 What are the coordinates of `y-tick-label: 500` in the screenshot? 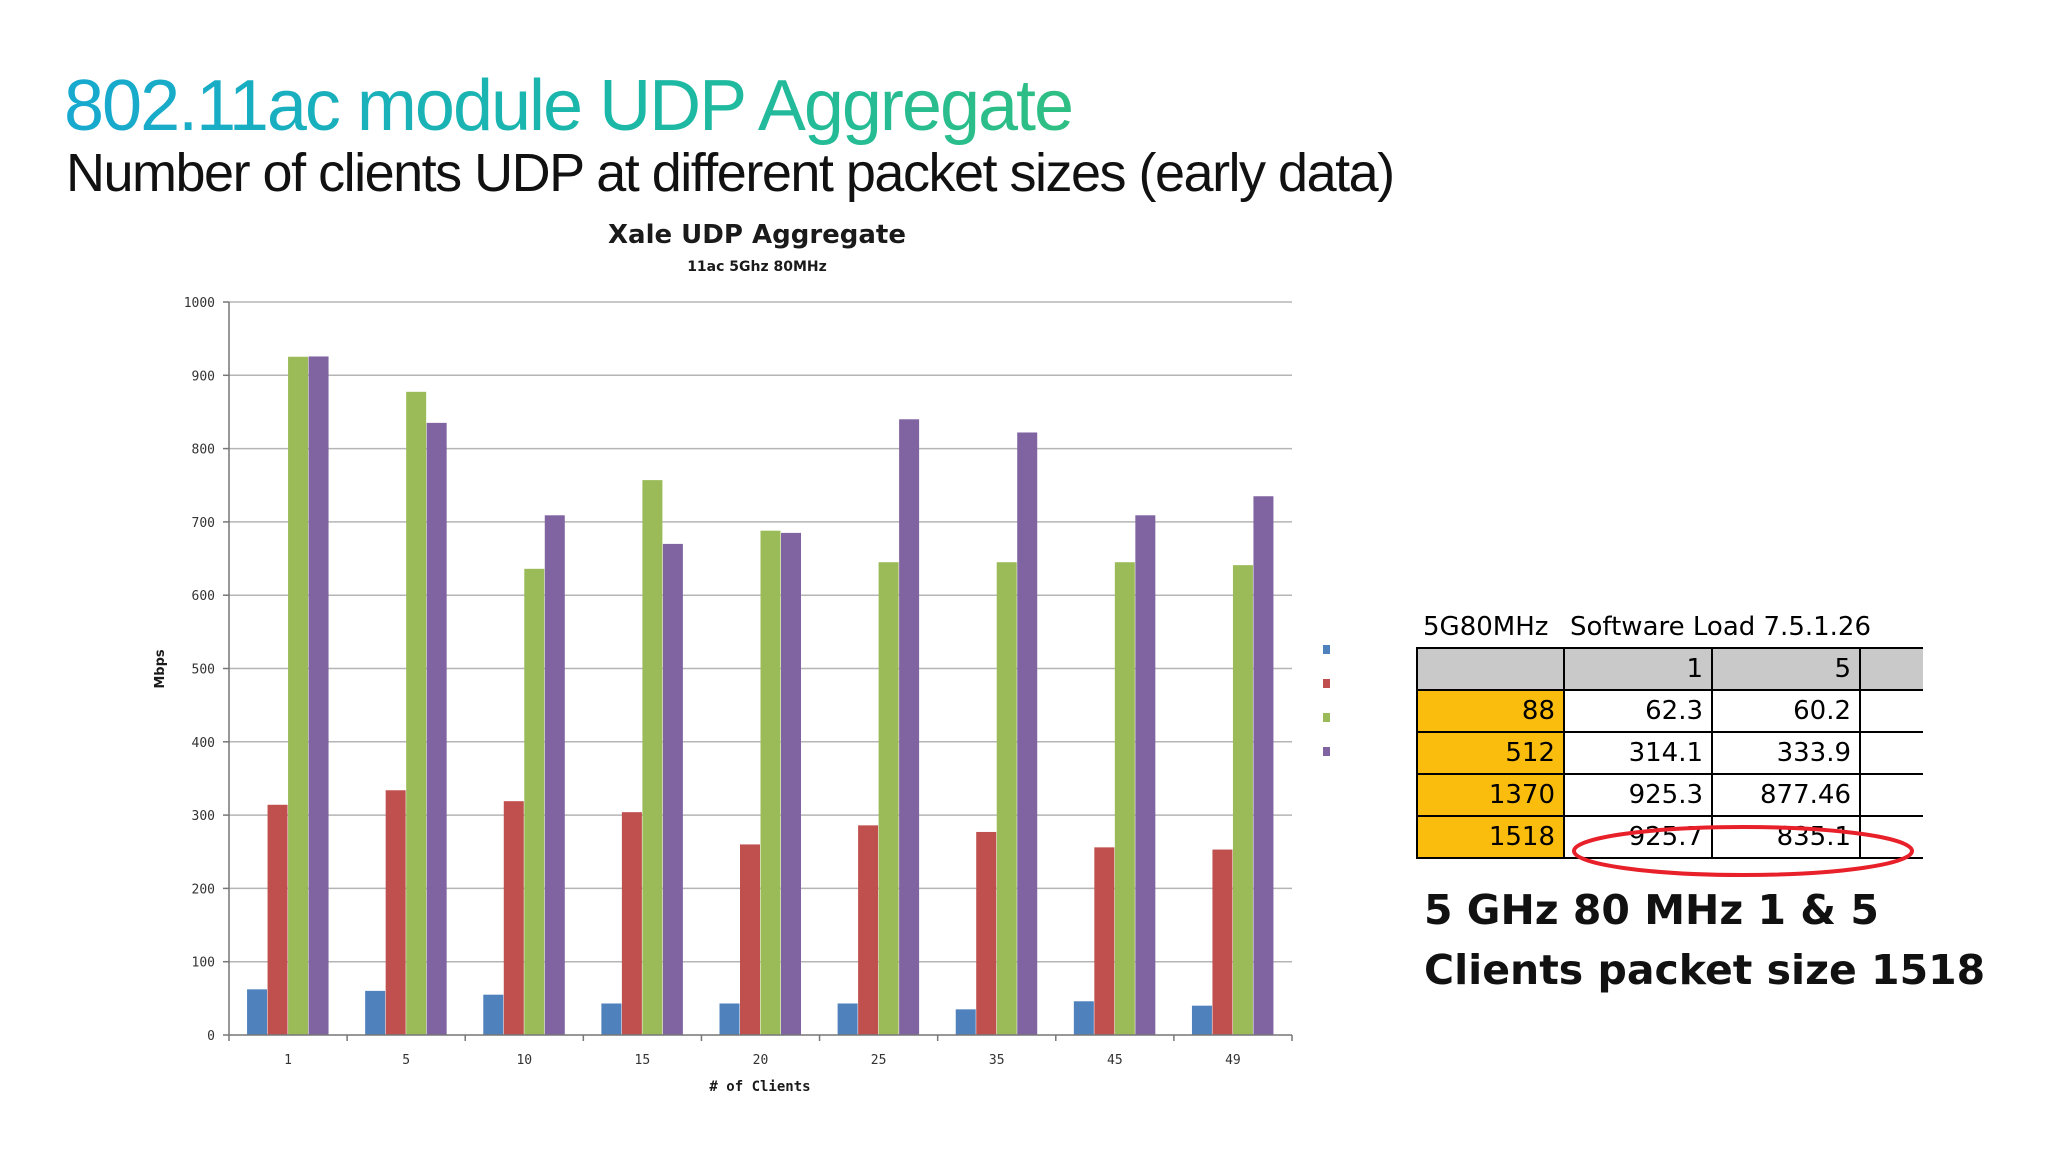 It's located at (203, 670).